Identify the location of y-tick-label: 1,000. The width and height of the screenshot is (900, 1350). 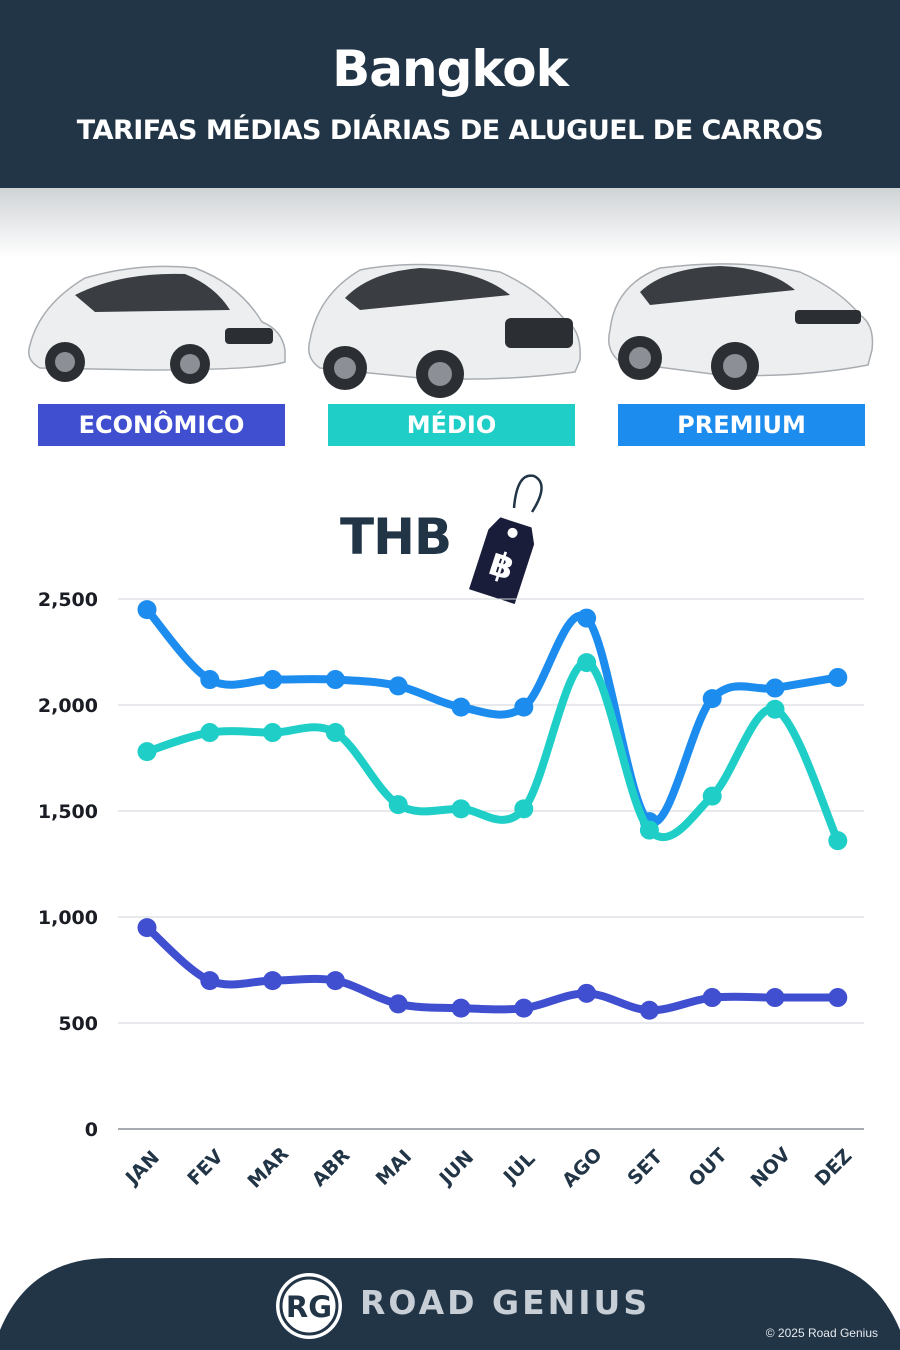
(68, 918).